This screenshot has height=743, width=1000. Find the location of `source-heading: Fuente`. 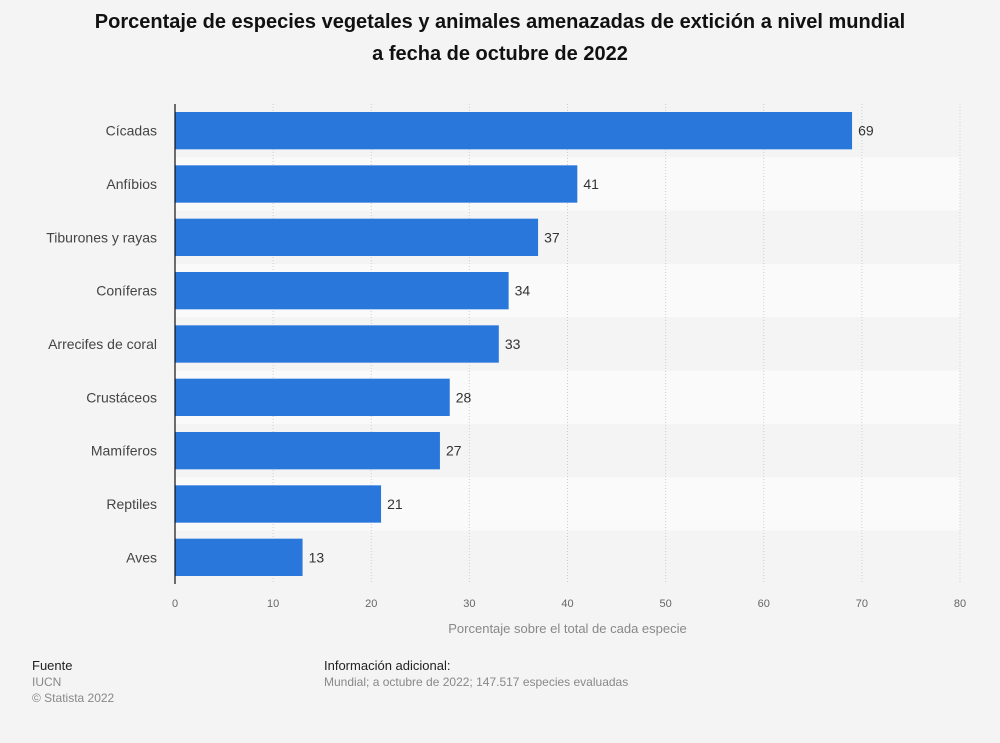

source-heading: Fuente is located at coordinates (52, 665).